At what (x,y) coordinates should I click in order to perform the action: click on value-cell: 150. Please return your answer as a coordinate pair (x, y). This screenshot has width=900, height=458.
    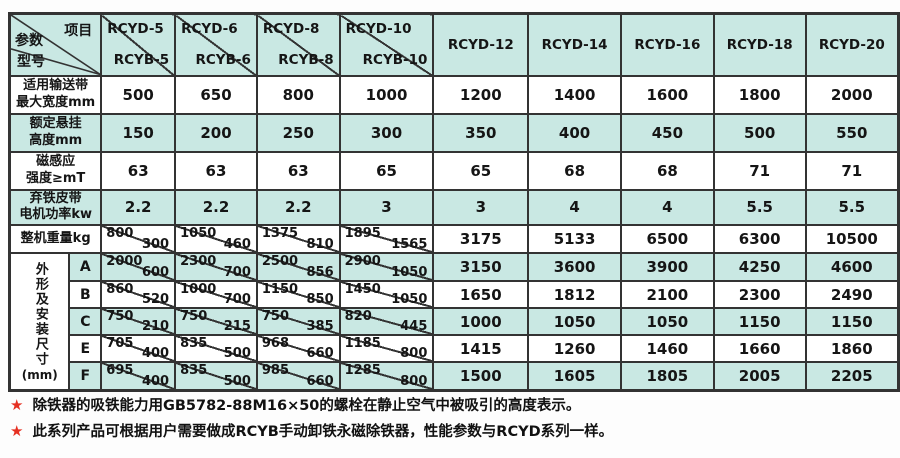
    Looking at the image, I should click on (138, 132).